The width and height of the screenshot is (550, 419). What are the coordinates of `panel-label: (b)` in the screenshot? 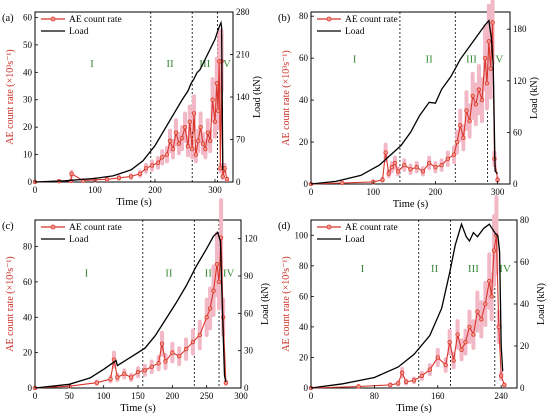 It's located at (284, 18).